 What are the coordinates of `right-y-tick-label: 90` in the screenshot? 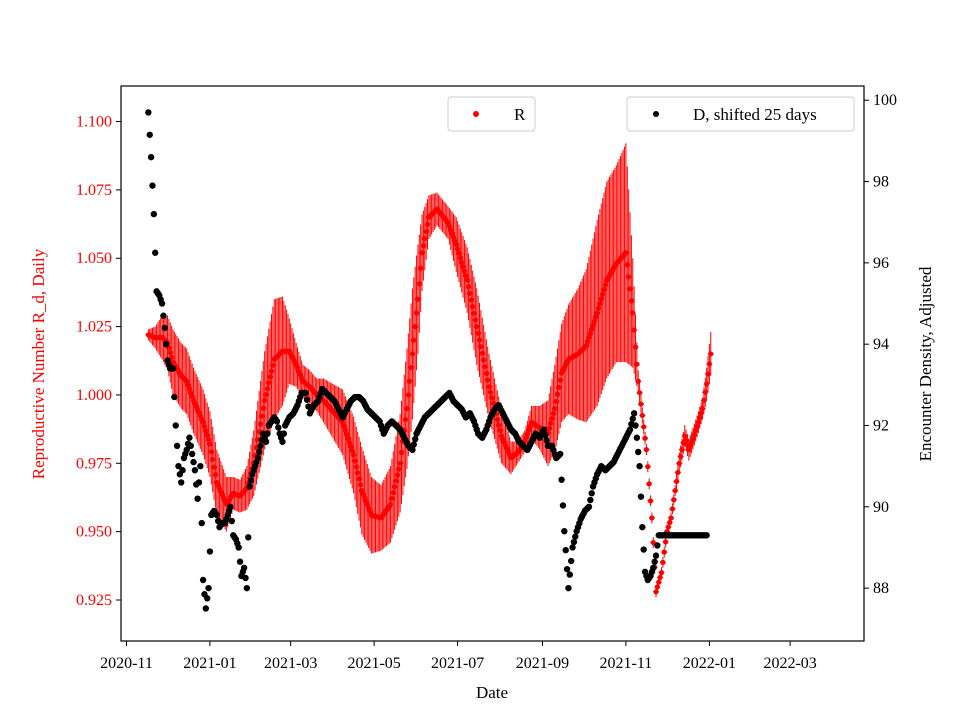 It's located at (881, 507).